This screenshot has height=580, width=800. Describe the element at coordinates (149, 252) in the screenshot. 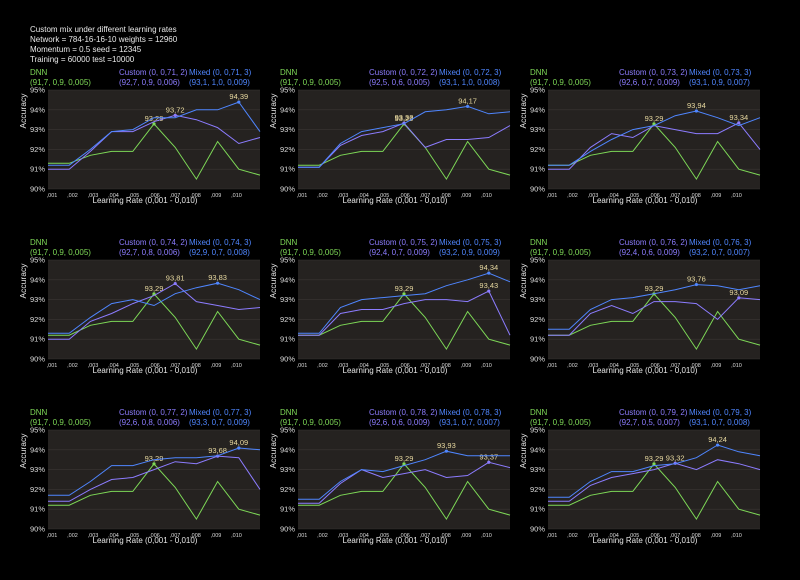

I see `legend-custom-params: (92,7, 0,8, 0,006)` at that location.